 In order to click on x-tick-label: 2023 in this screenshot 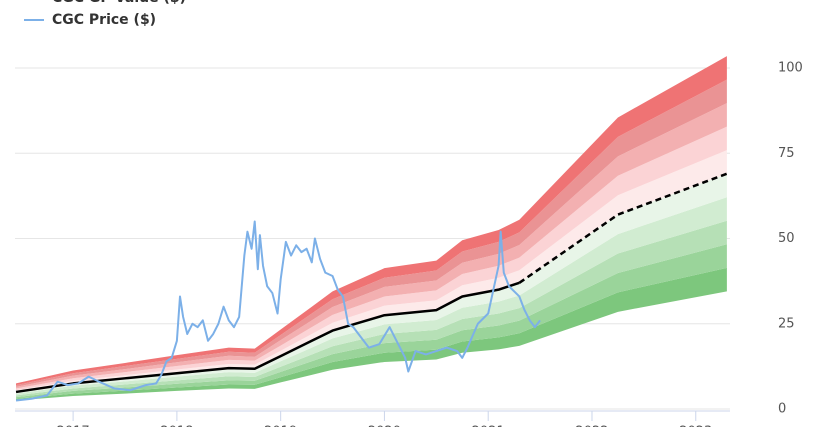, I will do `click(695, 426)`.